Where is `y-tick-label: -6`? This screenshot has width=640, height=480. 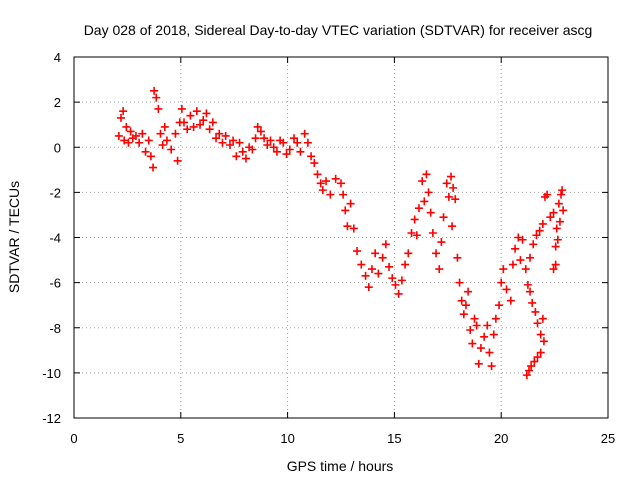 y-tick-label: -6 is located at coordinates (55, 283).